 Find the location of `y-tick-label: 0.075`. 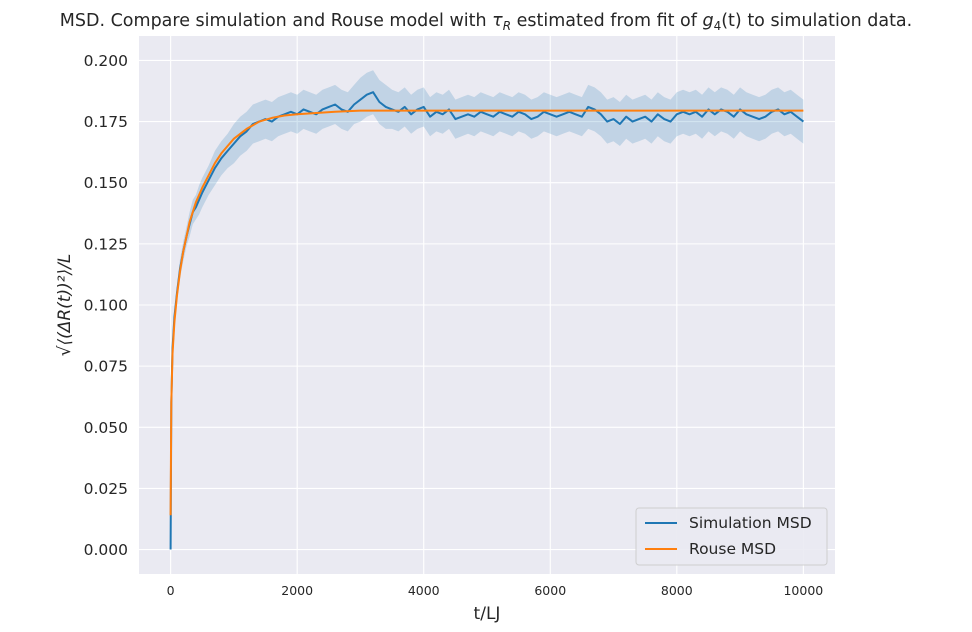

y-tick-label: 0.075 is located at coordinates (106, 367).